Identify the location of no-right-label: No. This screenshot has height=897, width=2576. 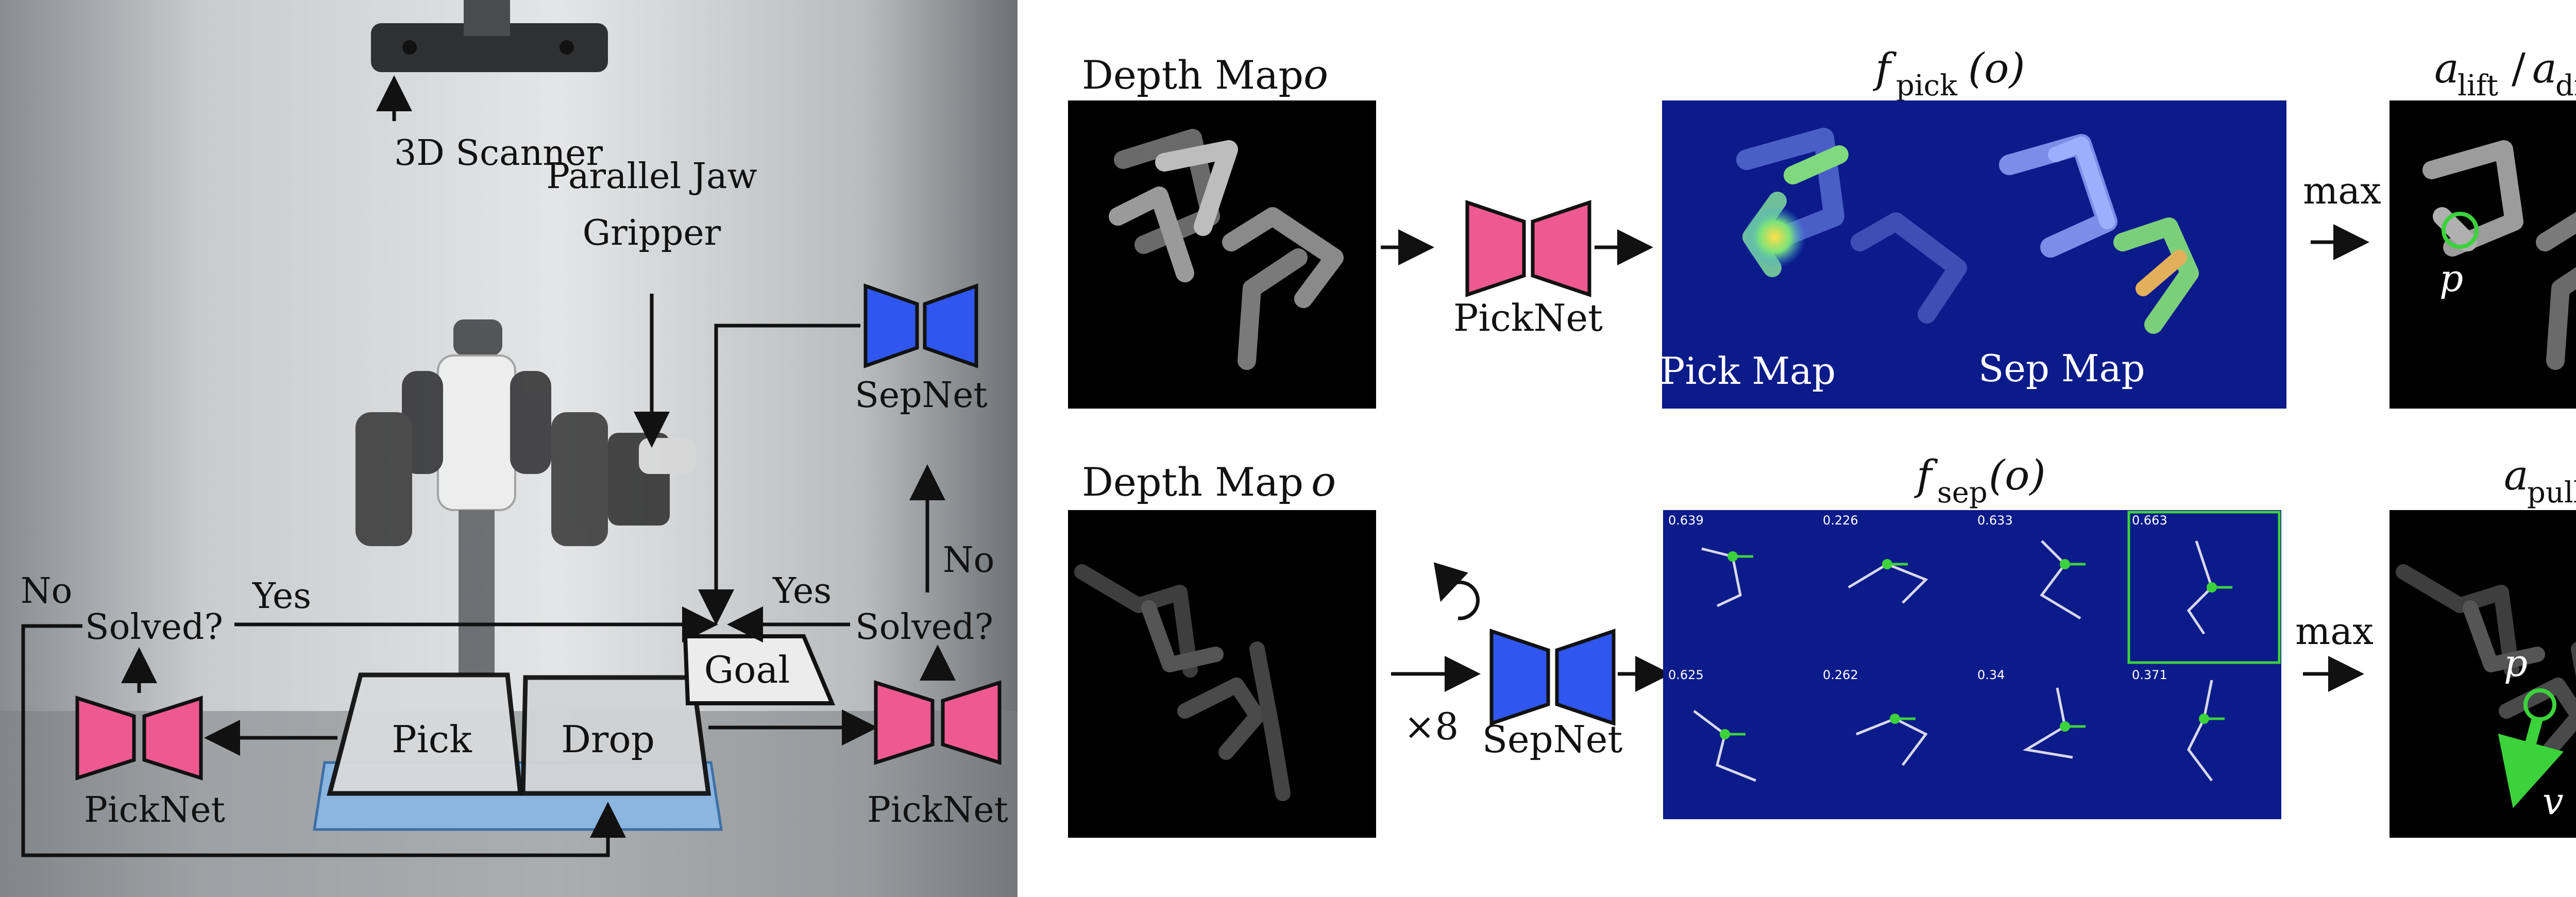
(968, 560).